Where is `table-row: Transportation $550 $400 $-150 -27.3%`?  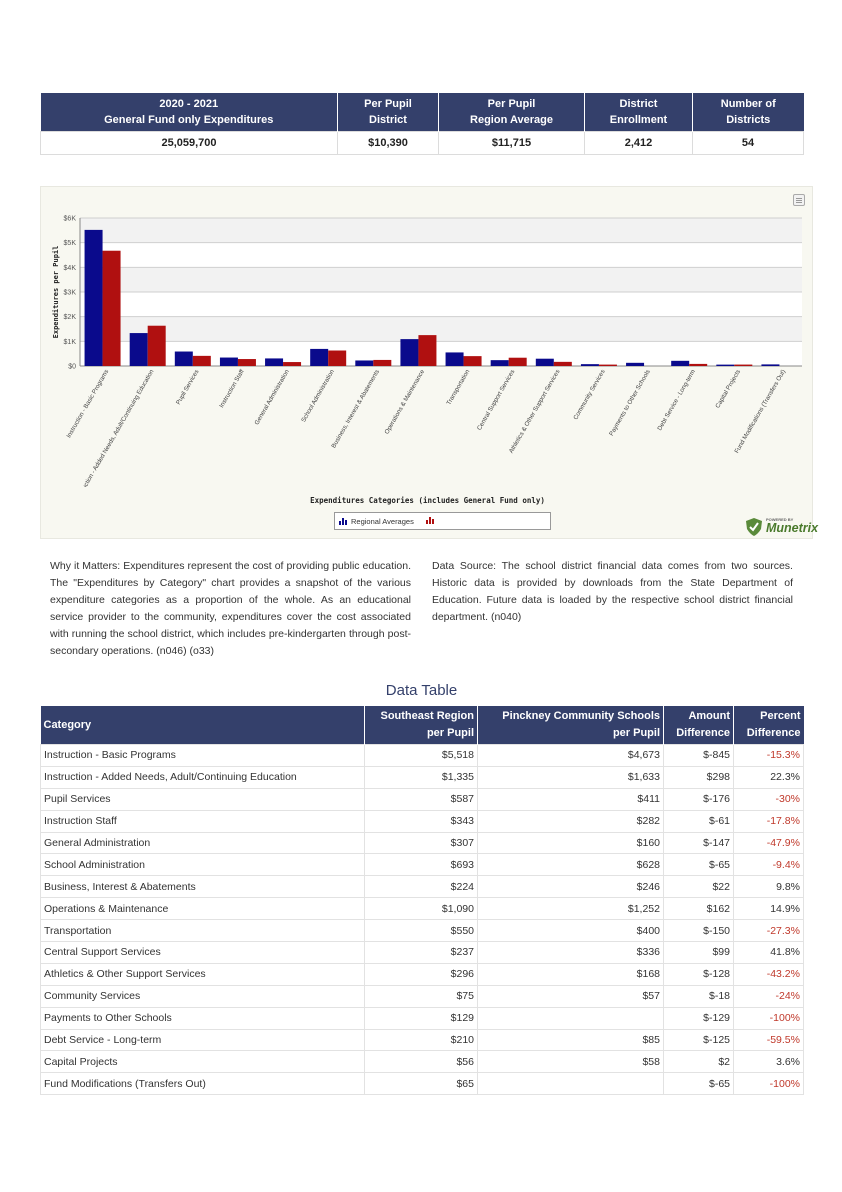
table-row: Transportation $550 $400 $-150 -27.3% is located at coordinates (422, 931).